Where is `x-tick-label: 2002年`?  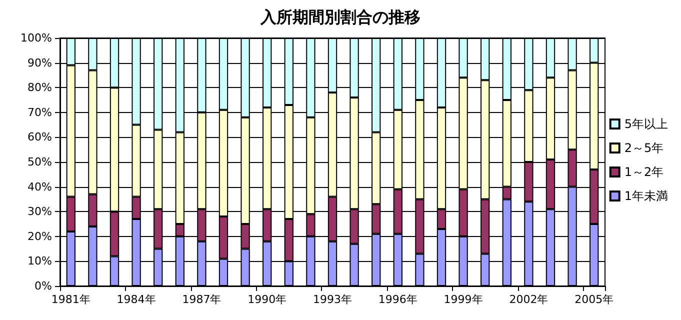 x-tick-label: 2002年 is located at coordinates (528, 299).